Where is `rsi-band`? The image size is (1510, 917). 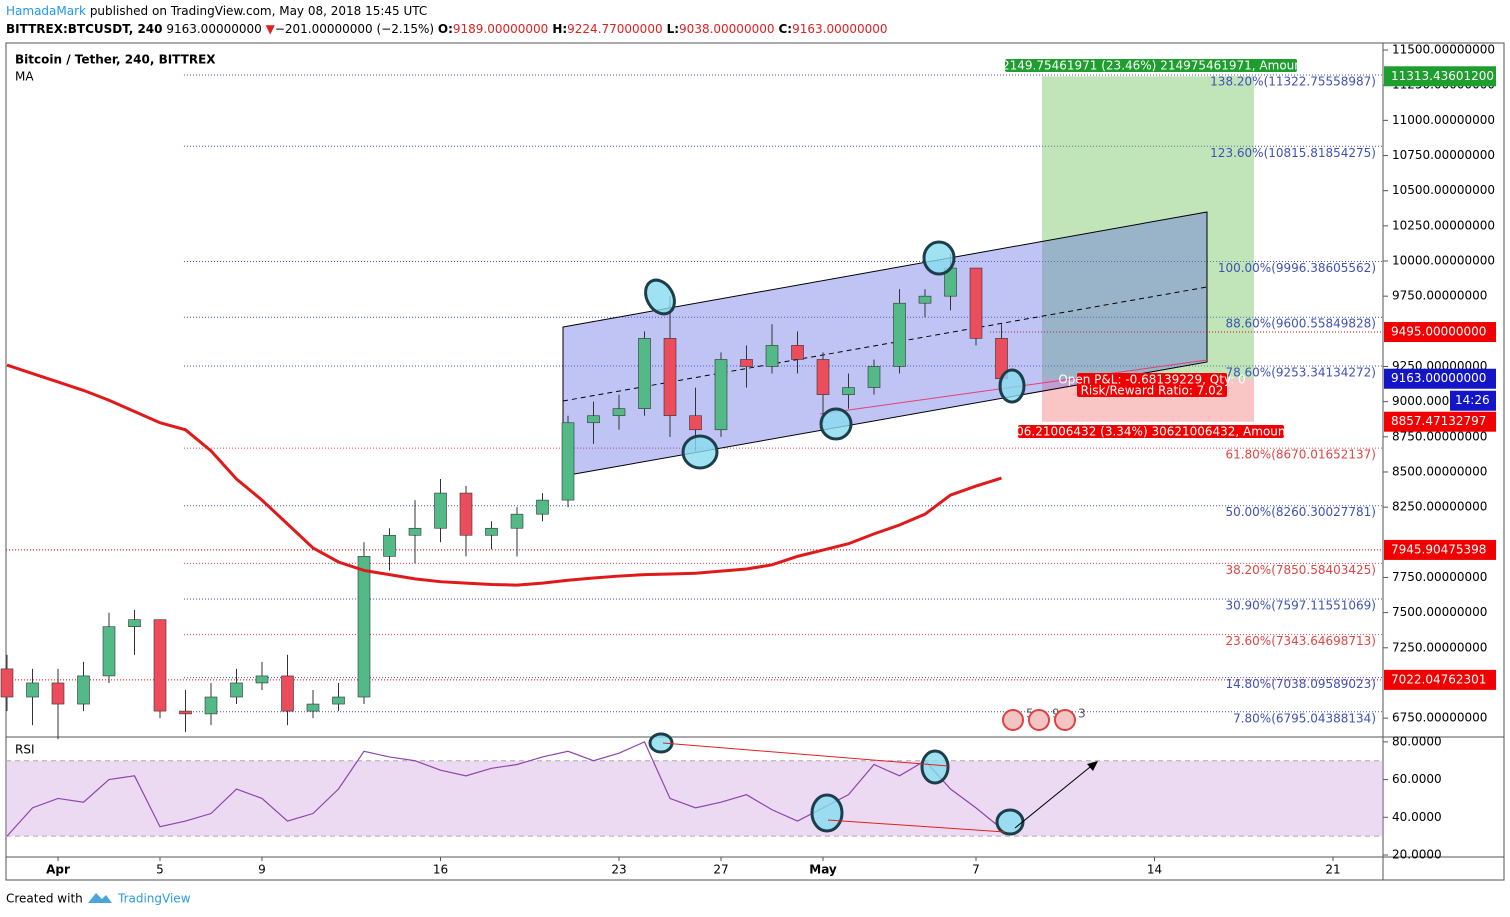 rsi-band is located at coordinates (694, 798).